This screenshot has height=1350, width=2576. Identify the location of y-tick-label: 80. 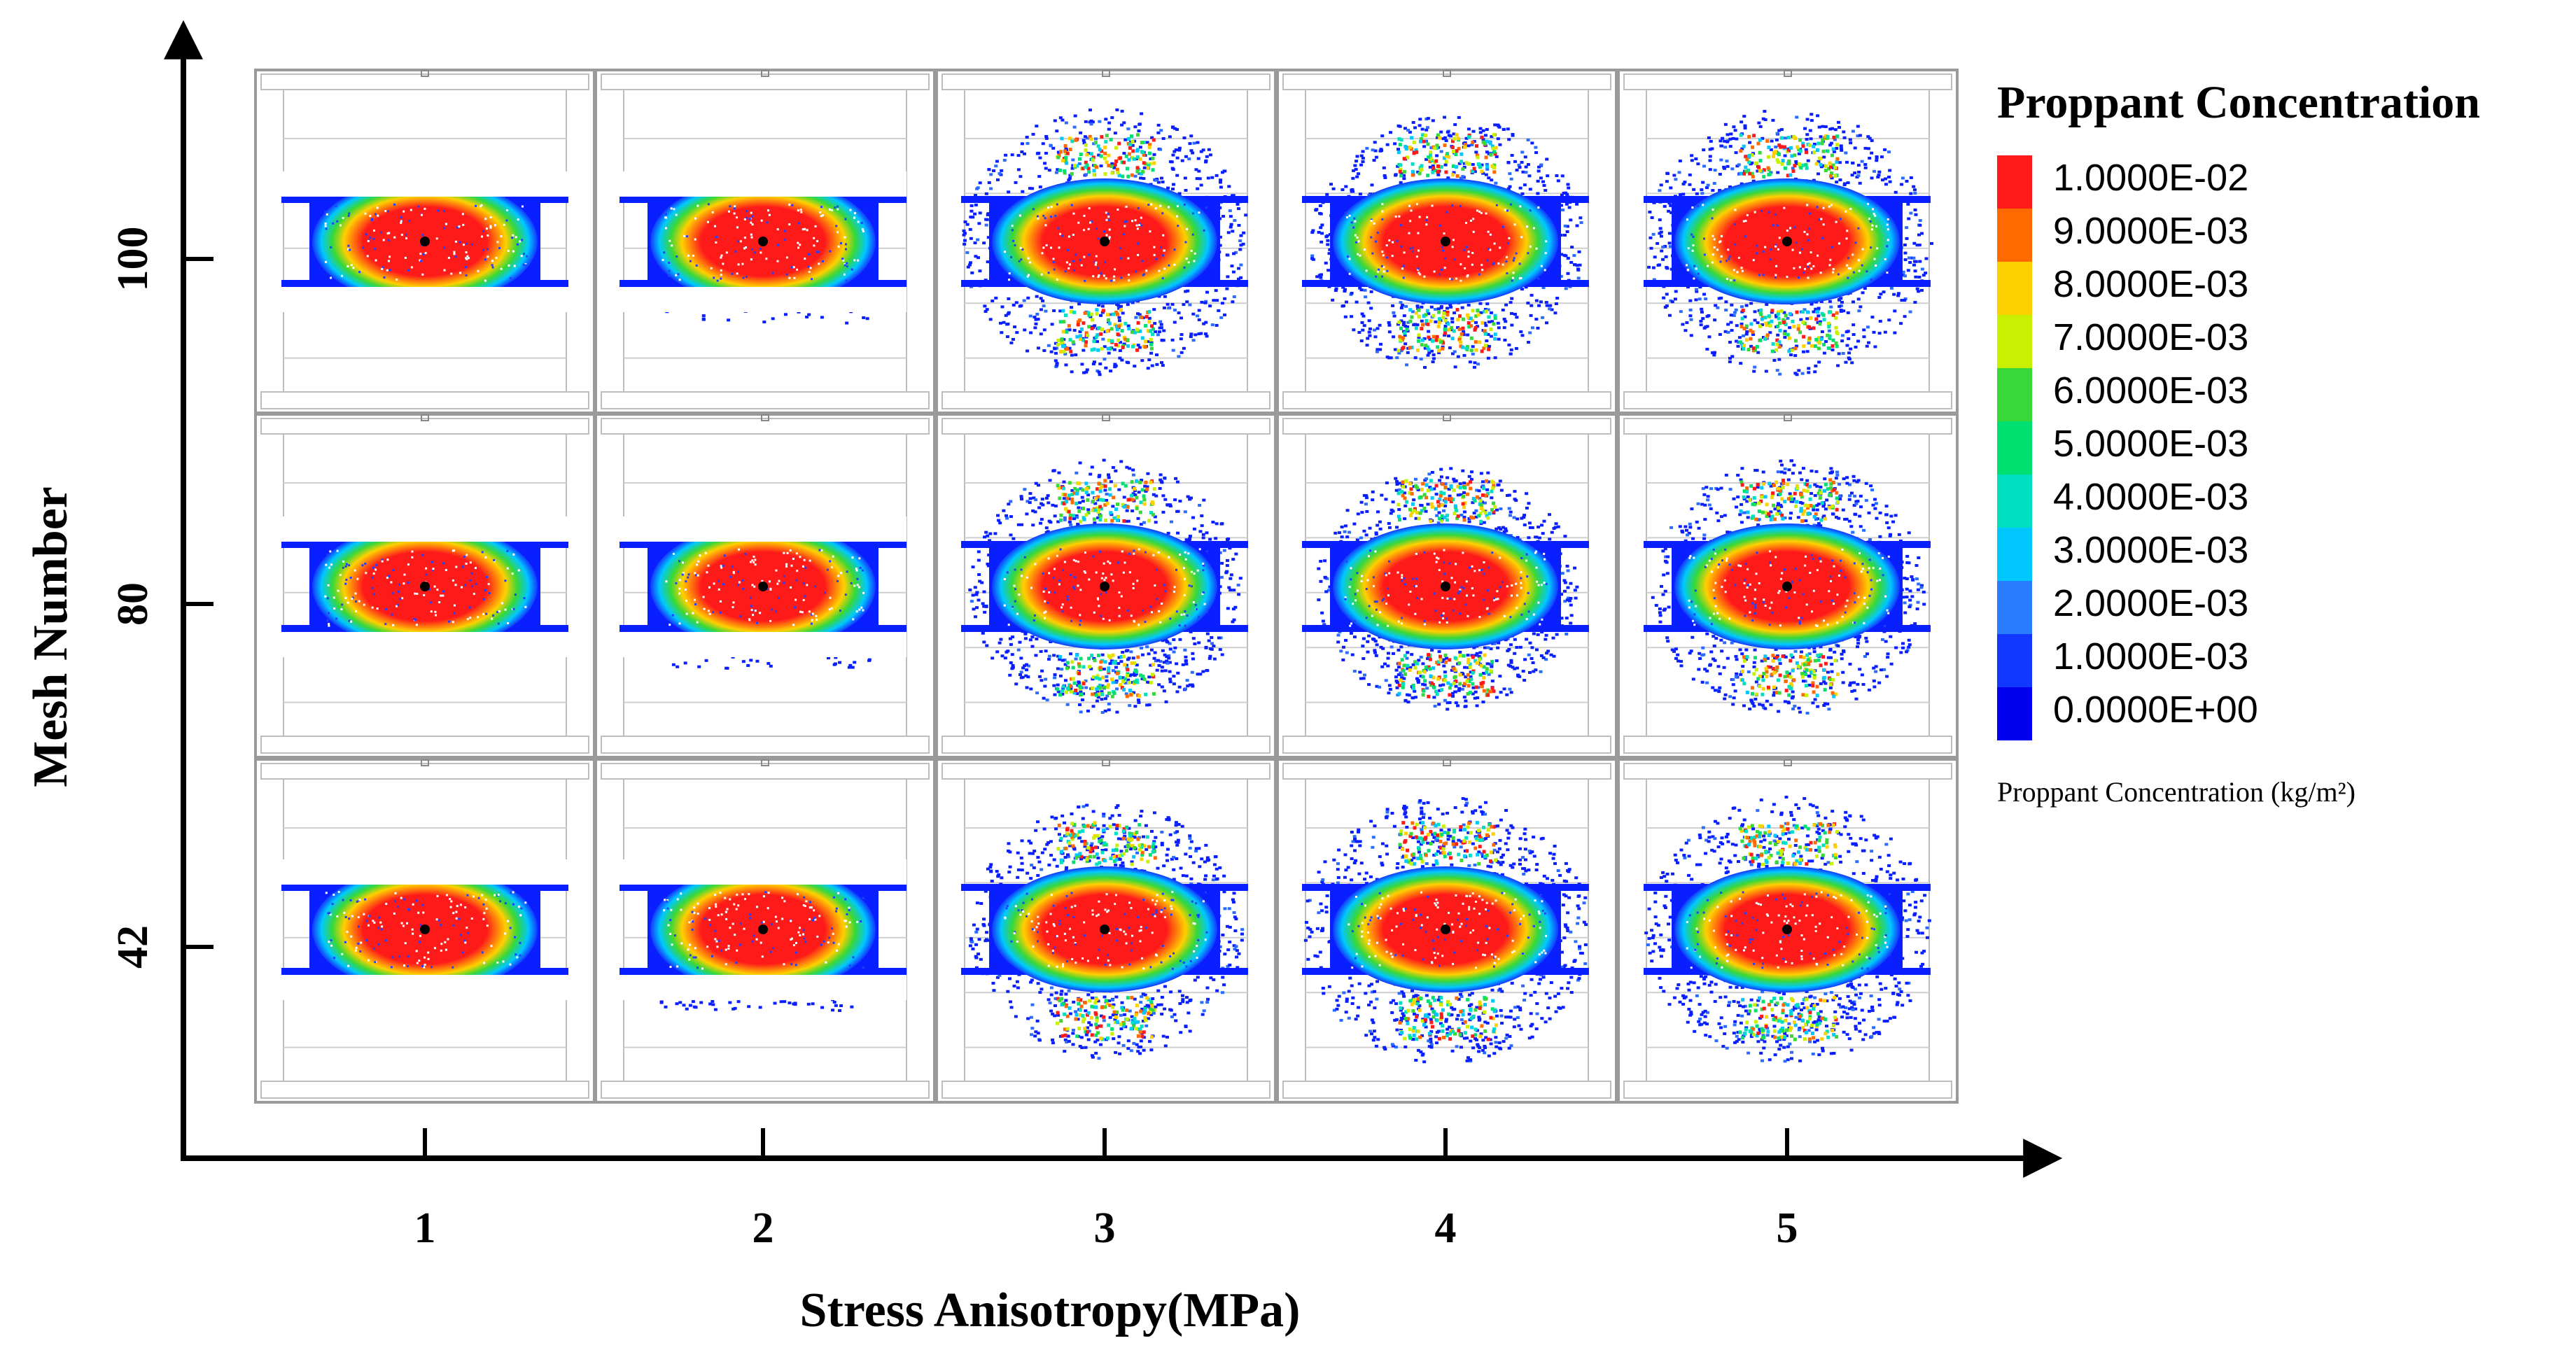
(133, 604).